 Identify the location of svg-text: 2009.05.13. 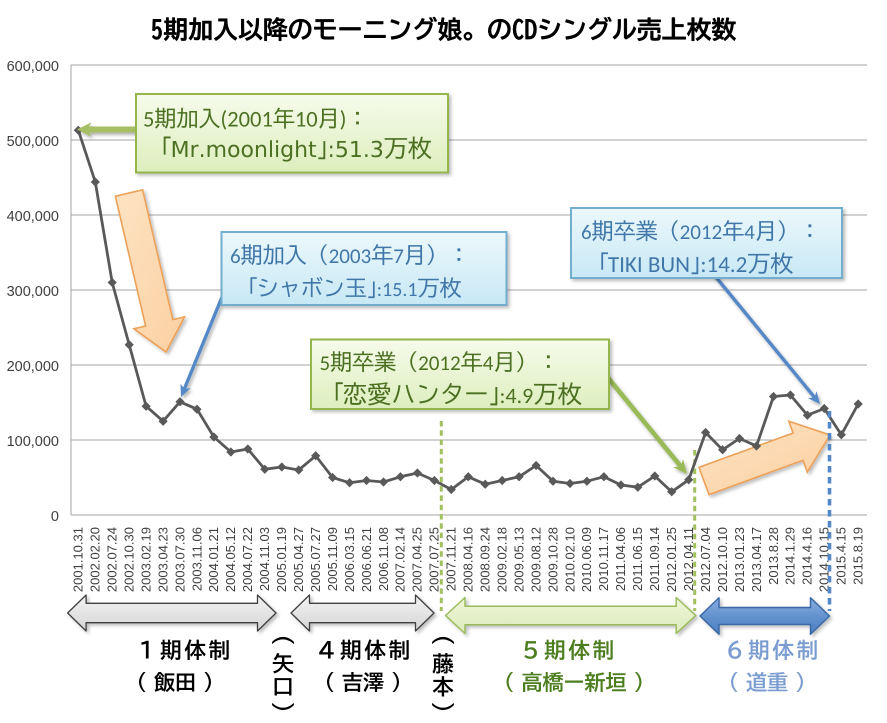
(518, 559).